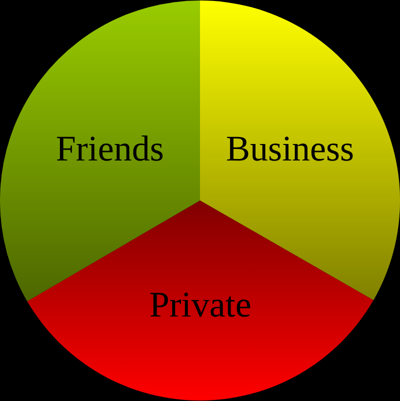  Describe the element at coordinates (110, 148) in the screenshot. I see `slice-label: Friends` at that location.